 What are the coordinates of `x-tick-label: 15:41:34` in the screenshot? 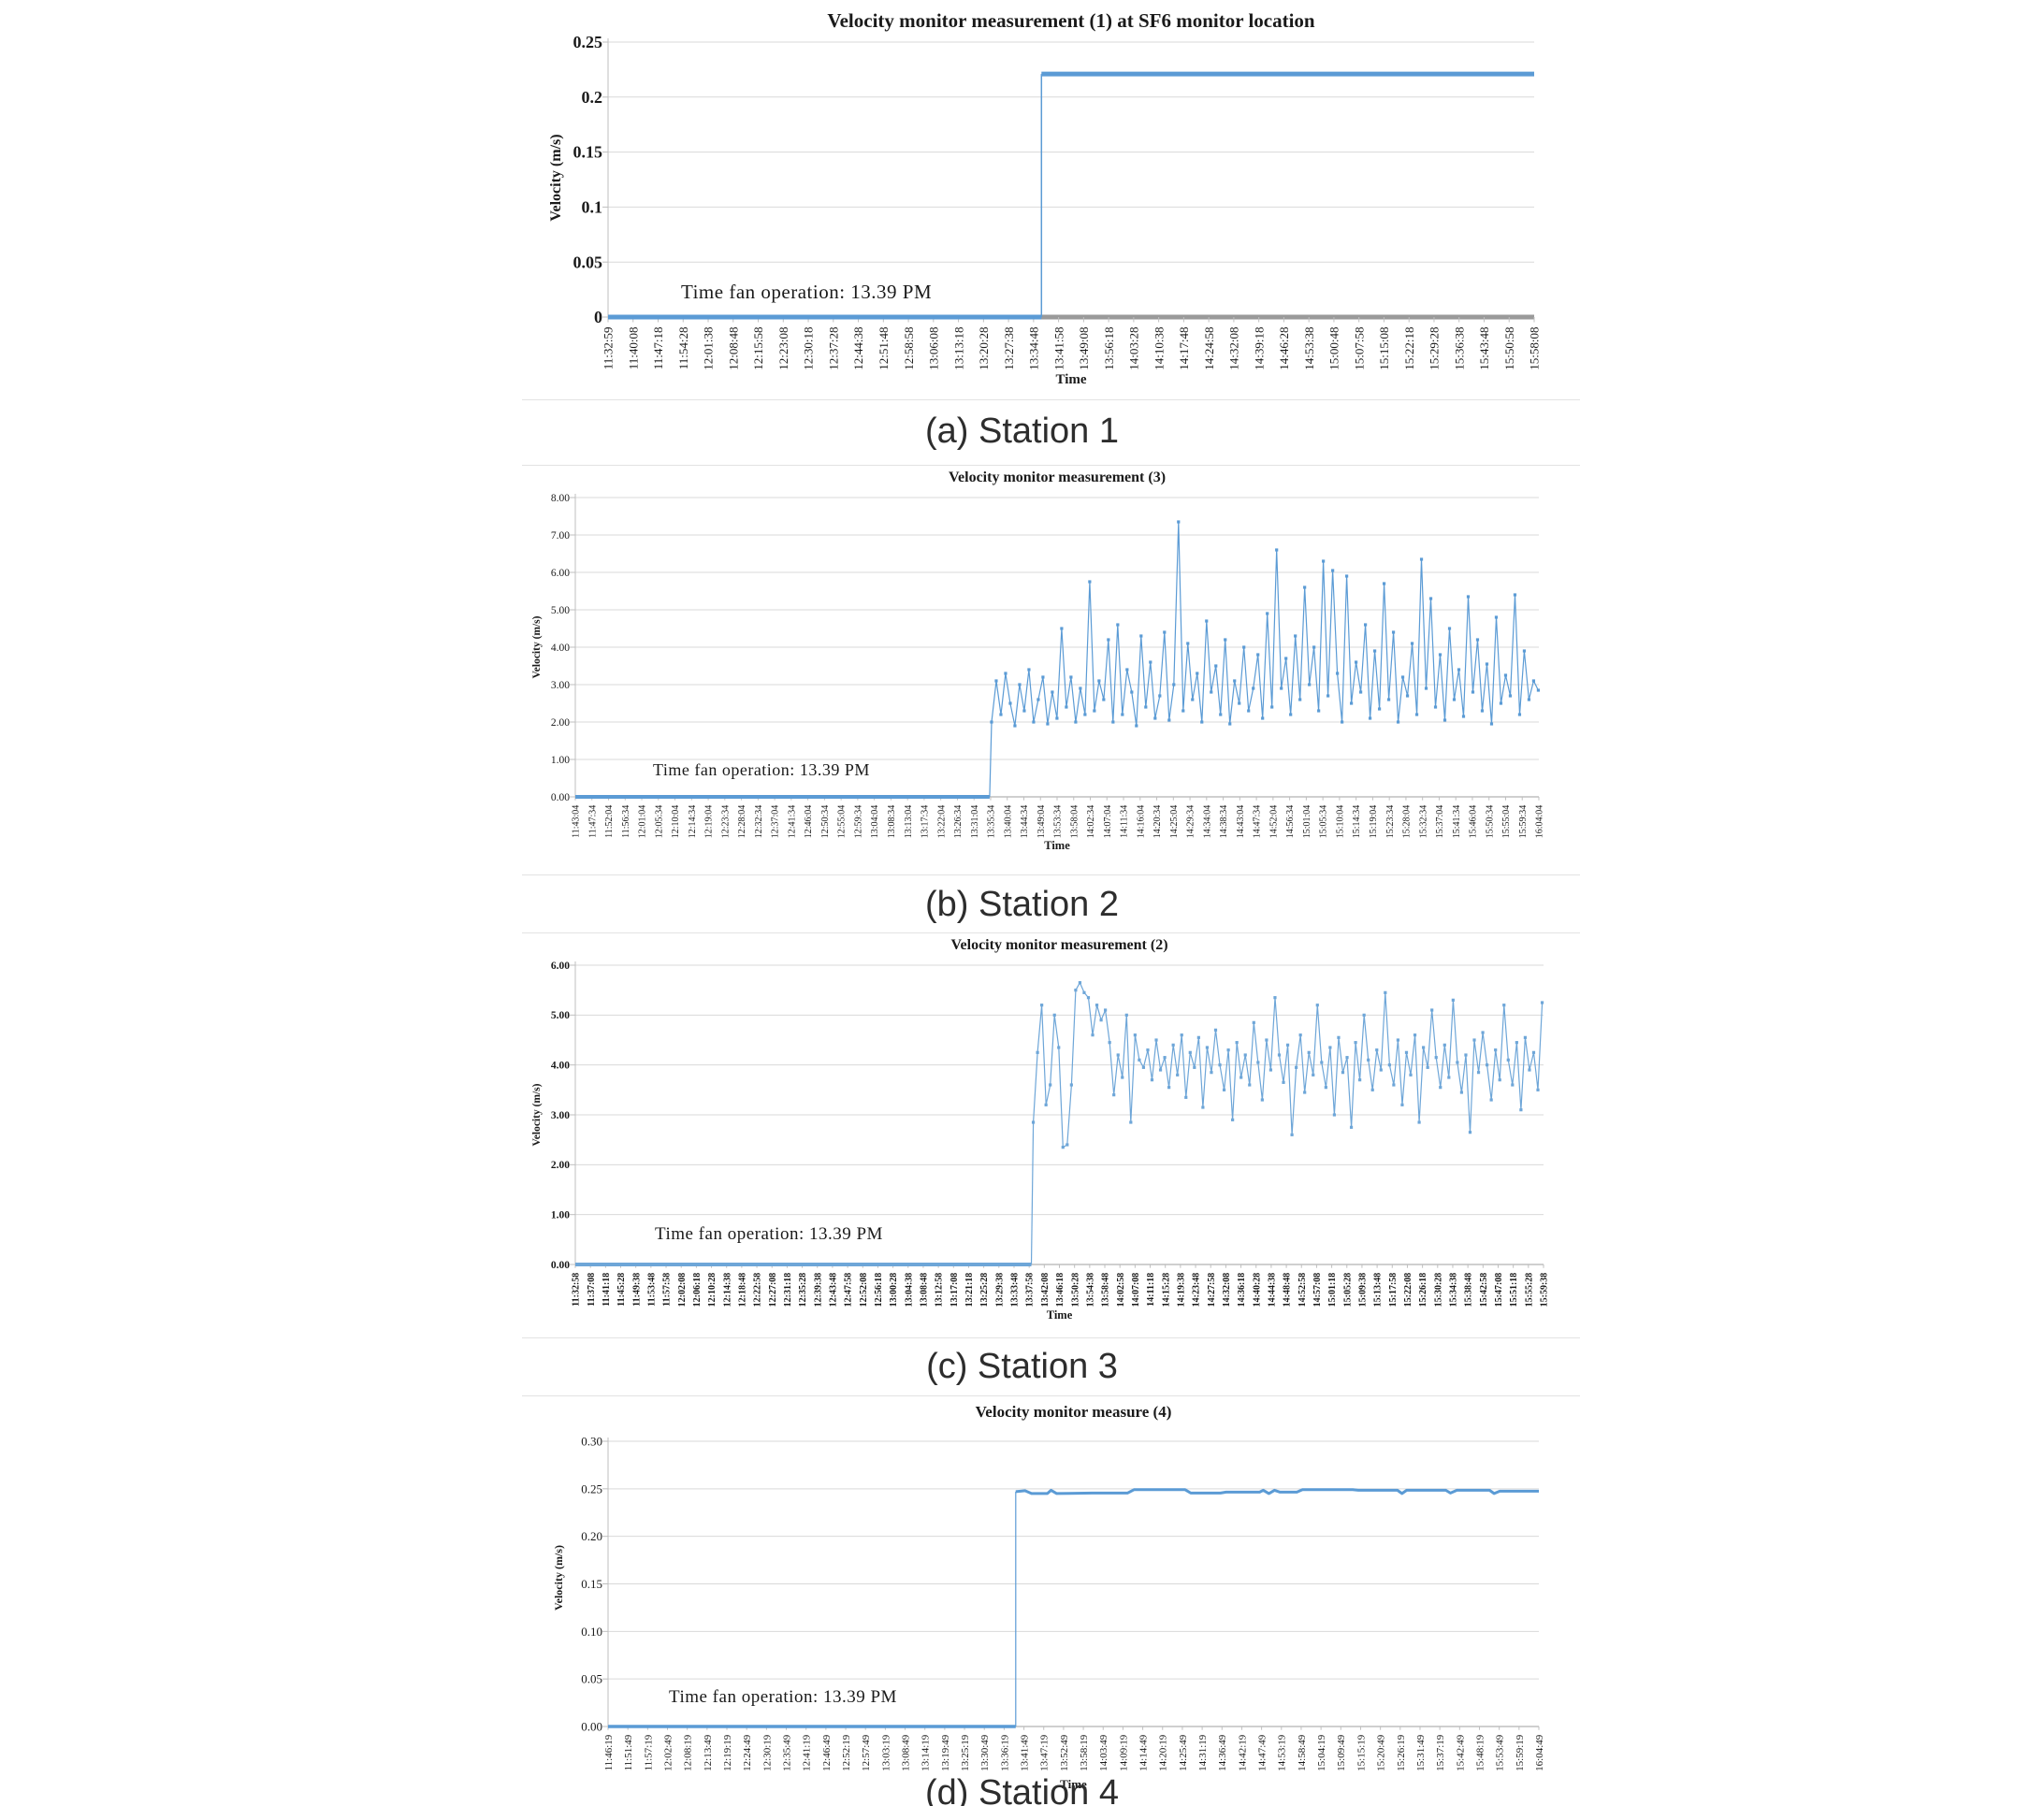 It's located at (1457, 822).